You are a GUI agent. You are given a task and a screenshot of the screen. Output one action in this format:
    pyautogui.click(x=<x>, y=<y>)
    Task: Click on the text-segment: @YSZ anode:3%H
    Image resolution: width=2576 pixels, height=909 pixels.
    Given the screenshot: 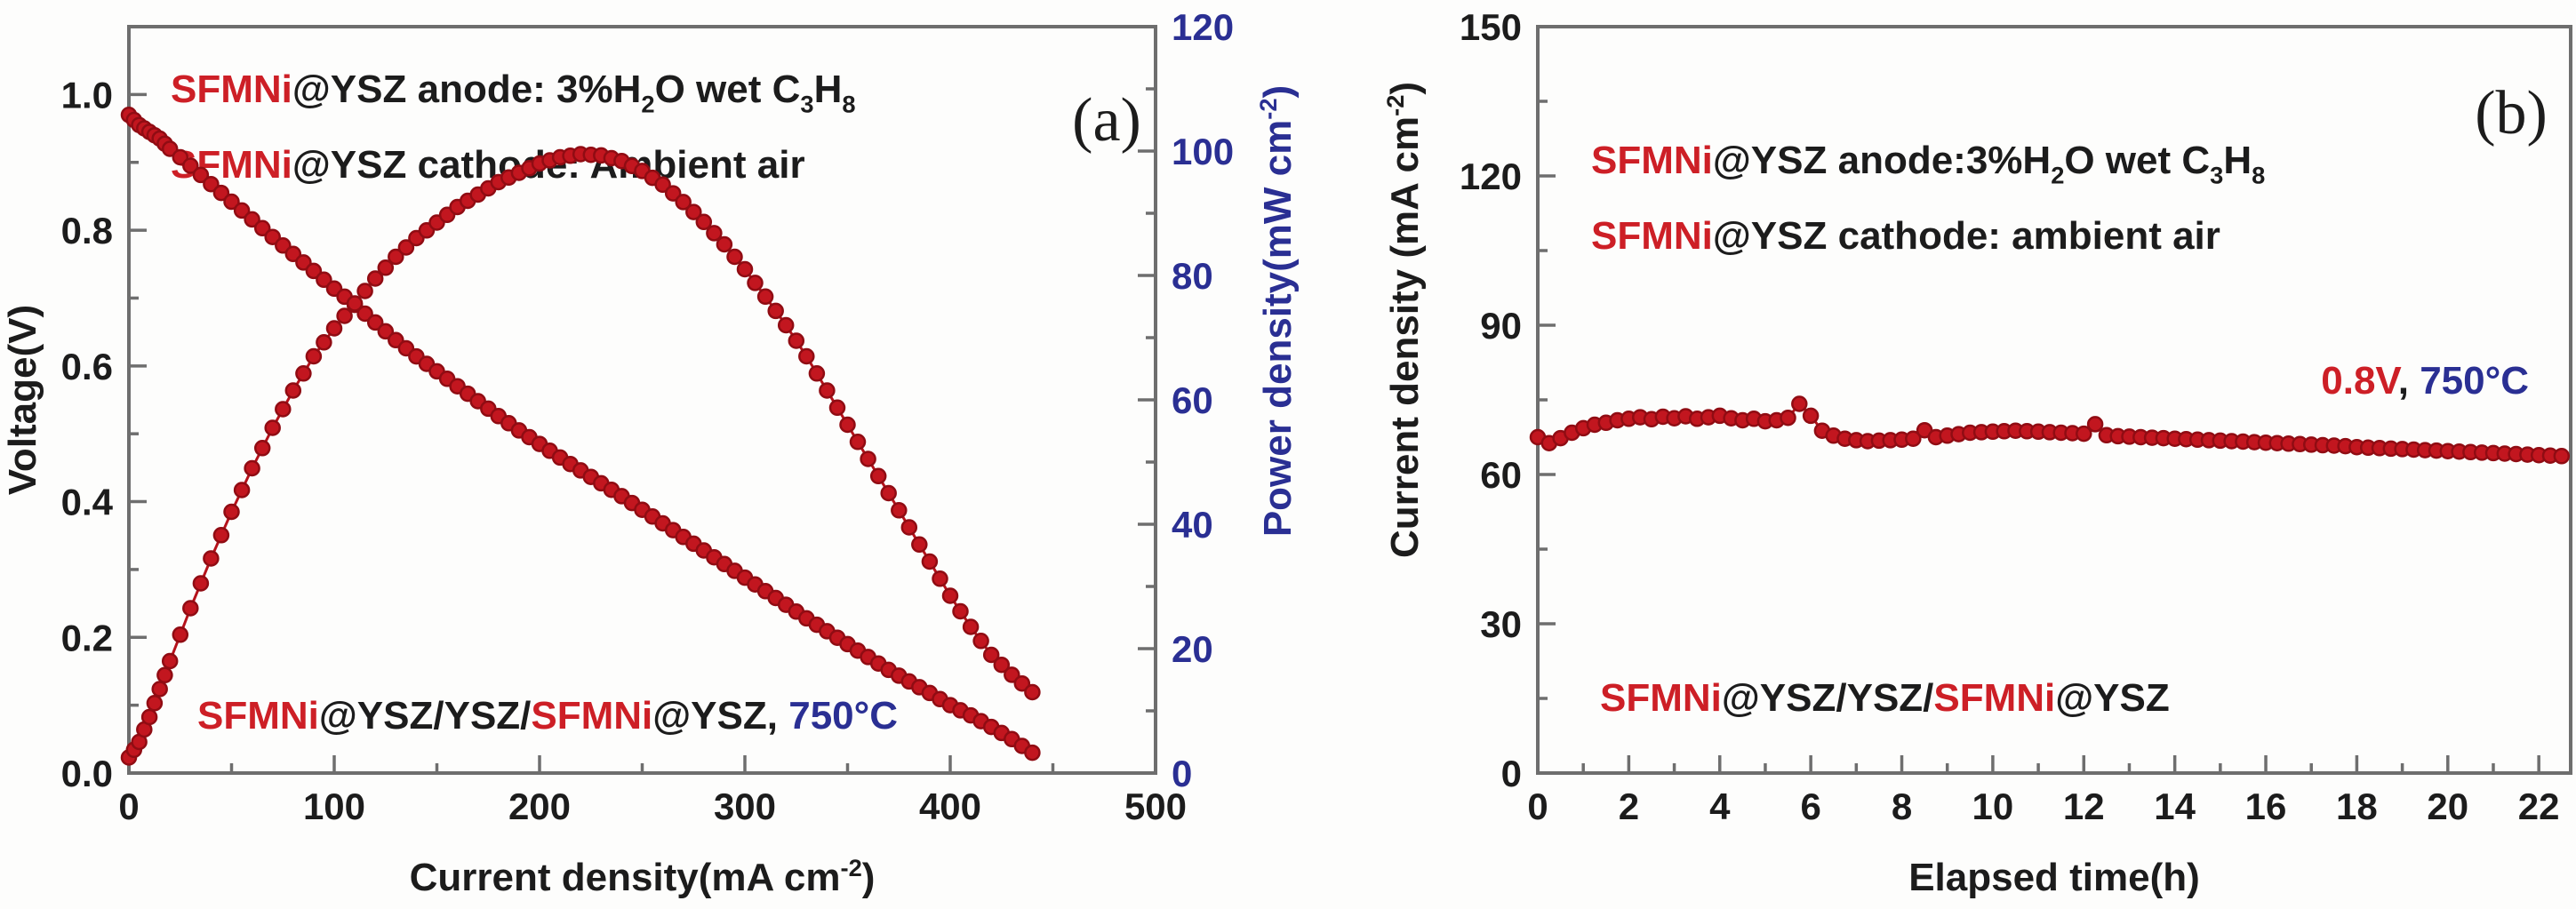 What is the action you would take?
    pyautogui.click(x=1882, y=160)
    